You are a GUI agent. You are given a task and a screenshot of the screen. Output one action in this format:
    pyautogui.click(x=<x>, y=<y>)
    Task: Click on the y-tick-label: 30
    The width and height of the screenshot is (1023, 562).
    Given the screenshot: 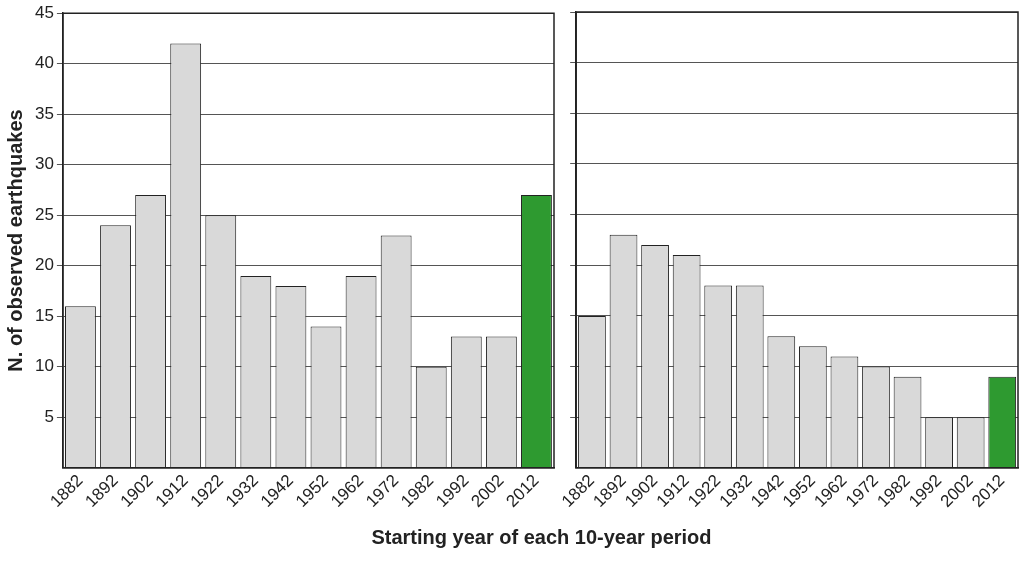 What is the action you would take?
    pyautogui.click(x=44, y=164)
    